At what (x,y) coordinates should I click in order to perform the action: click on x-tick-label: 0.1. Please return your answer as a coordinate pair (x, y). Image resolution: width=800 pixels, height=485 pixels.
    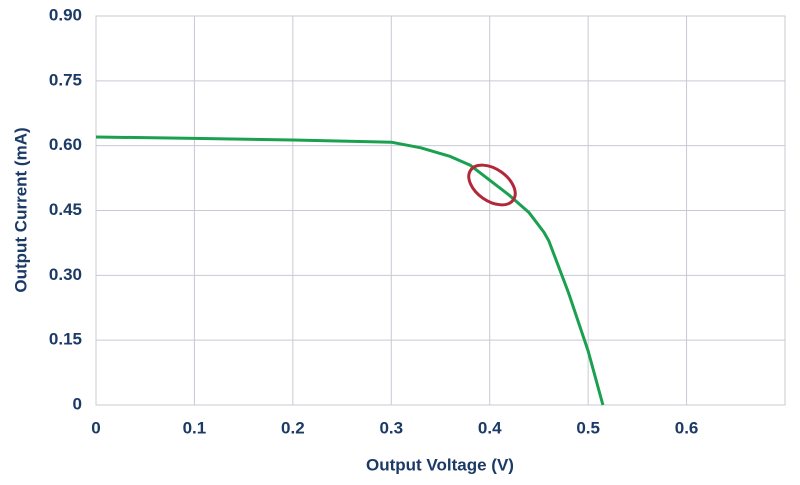
    Looking at the image, I should click on (195, 427).